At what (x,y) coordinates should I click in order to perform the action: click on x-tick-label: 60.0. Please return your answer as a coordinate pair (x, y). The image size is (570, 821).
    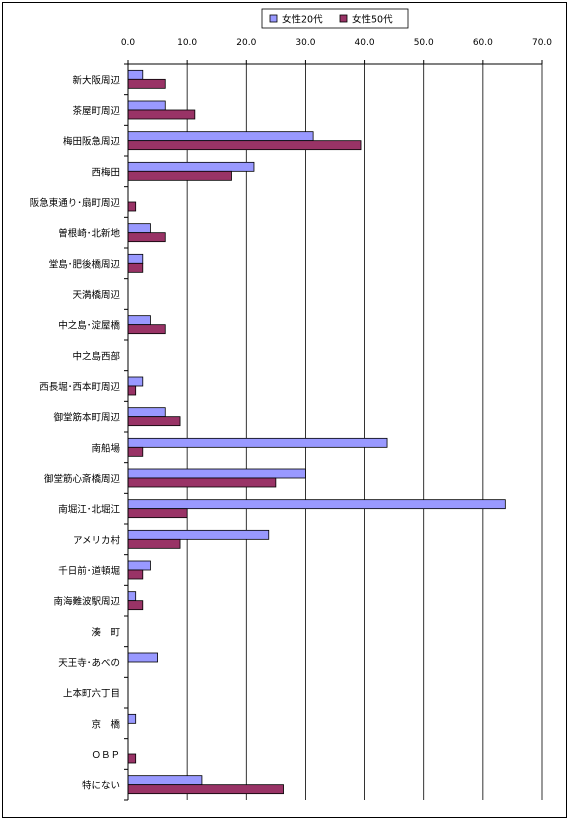
    Looking at the image, I should click on (483, 43).